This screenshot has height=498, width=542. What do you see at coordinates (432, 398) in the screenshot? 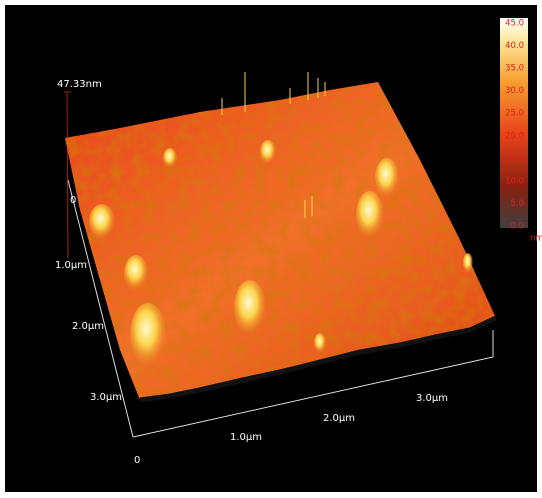
I see `bottom-axis-label: 3.0µm` at bounding box center [432, 398].